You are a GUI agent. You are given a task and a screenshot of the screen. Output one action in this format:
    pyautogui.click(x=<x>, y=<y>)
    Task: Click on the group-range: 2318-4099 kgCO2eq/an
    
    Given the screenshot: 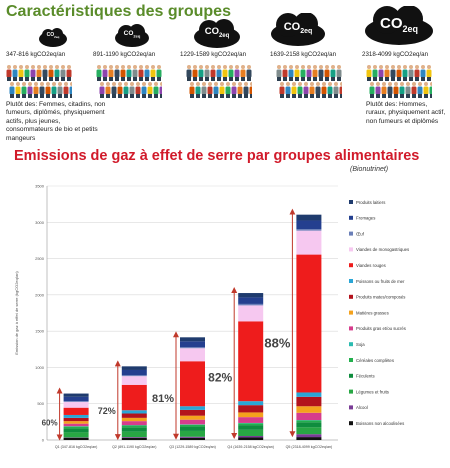 What is the action you would take?
    pyautogui.click(x=395, y=54)
    